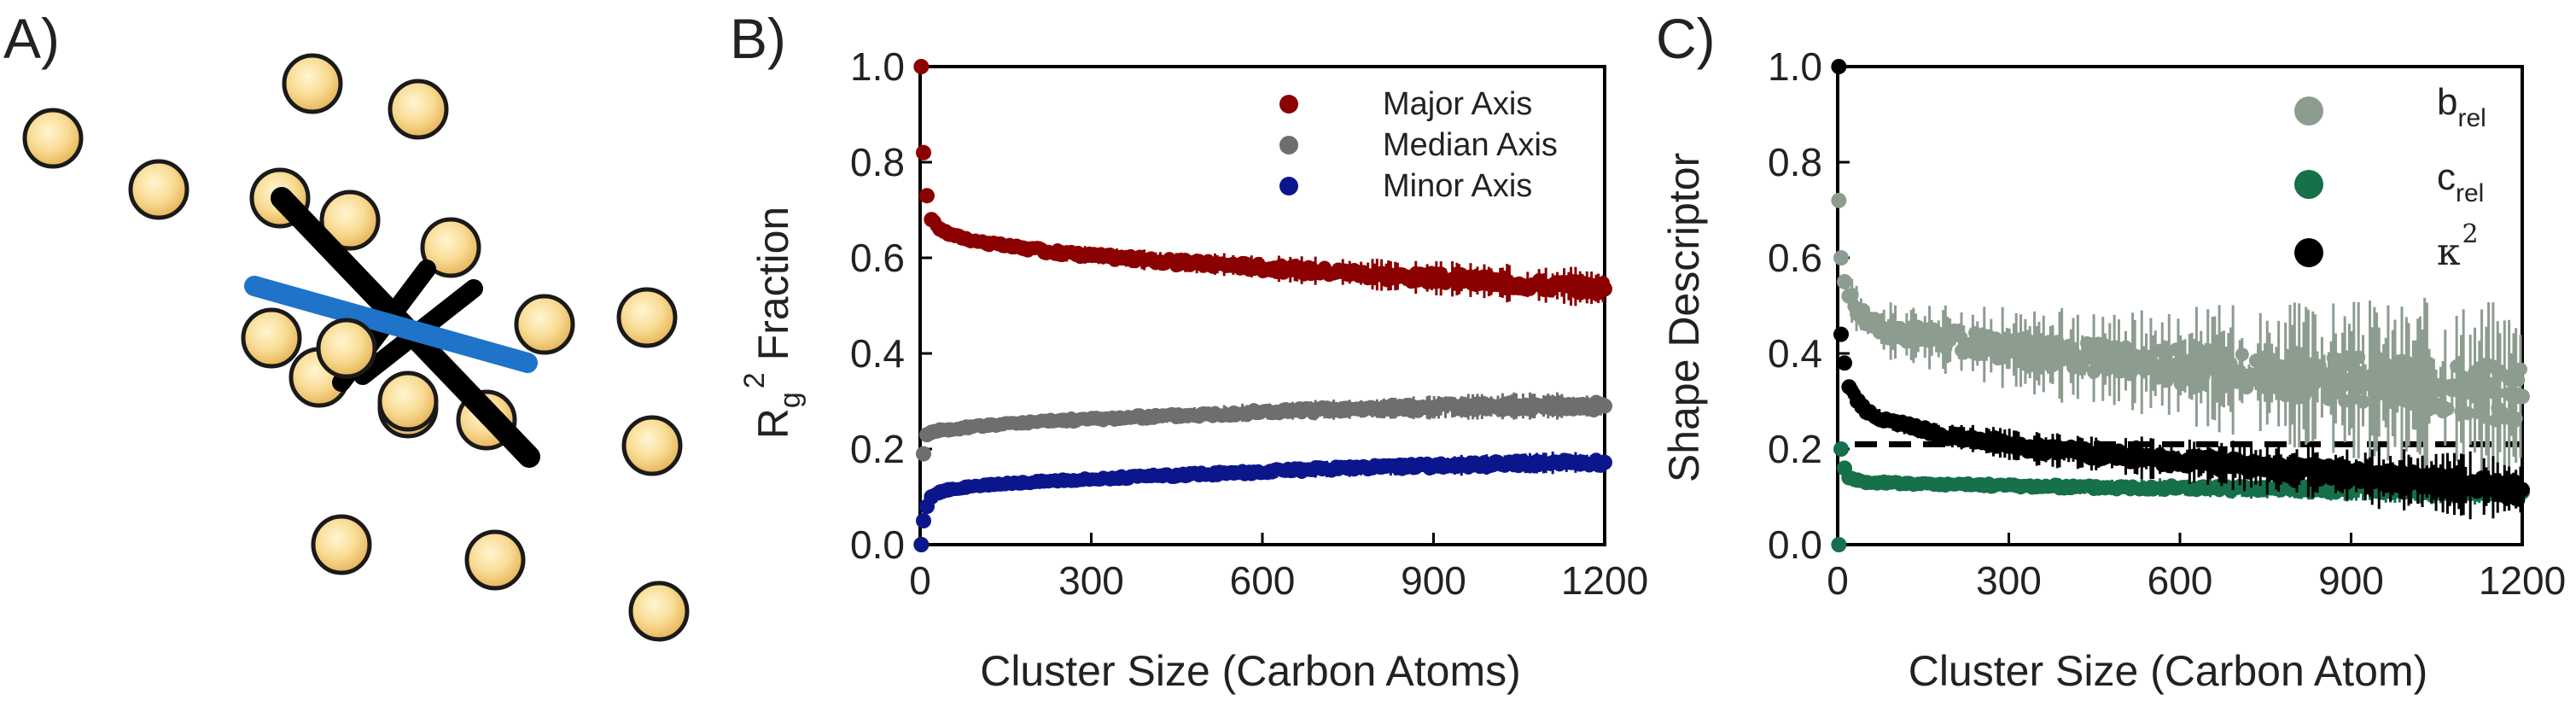 Image resolution: width=2576 pixels, height=706 pixels. What do you see at coordinates (1262, 501) in the screenshot?
I see `series-minor-axis` at bounding box center [1262, 501].